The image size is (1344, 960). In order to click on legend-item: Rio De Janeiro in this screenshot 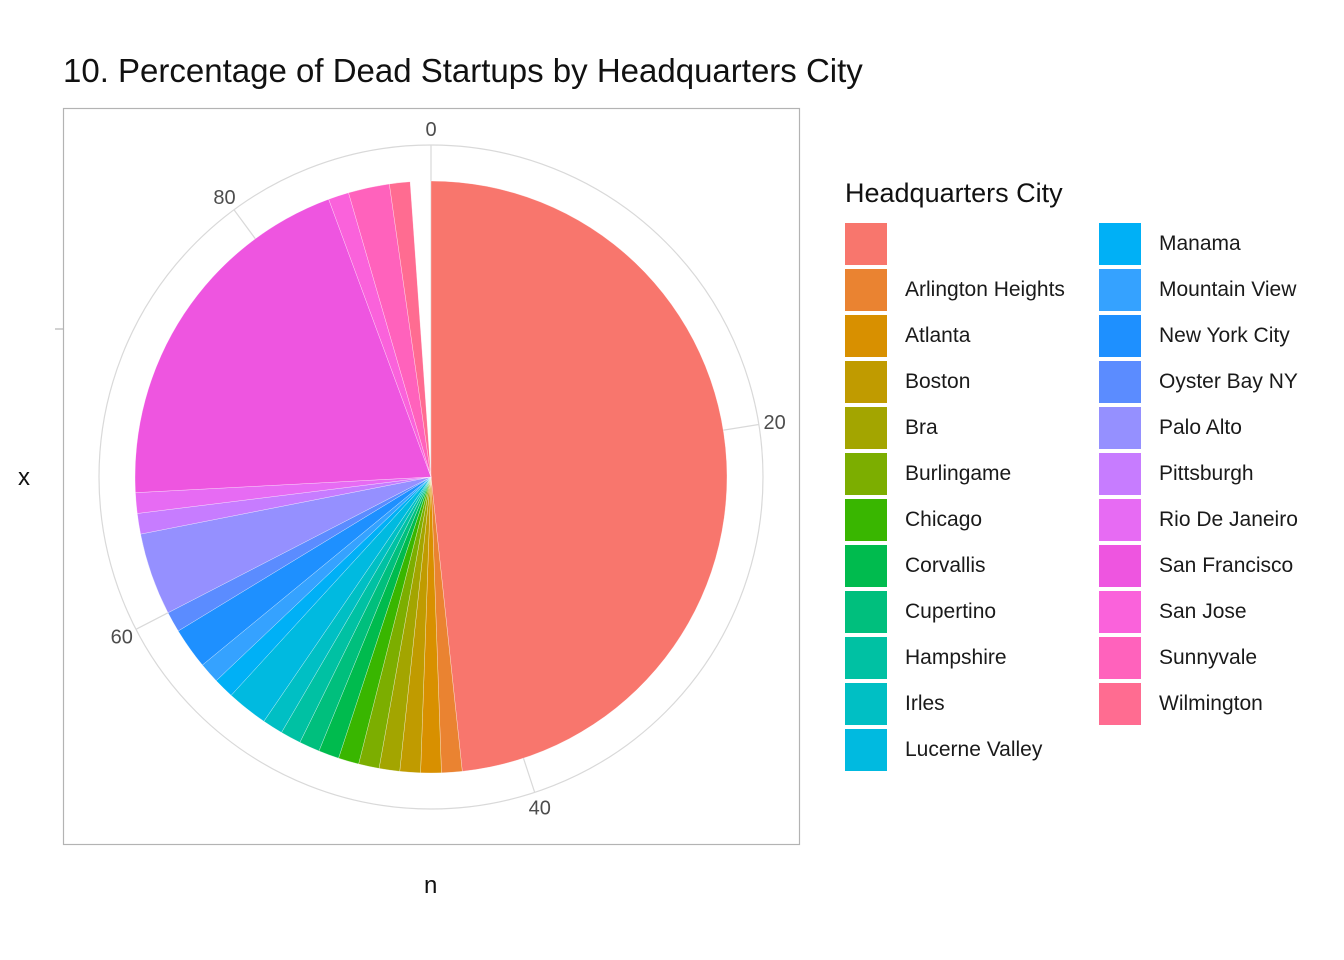, I will do `click(1199, 520)`.